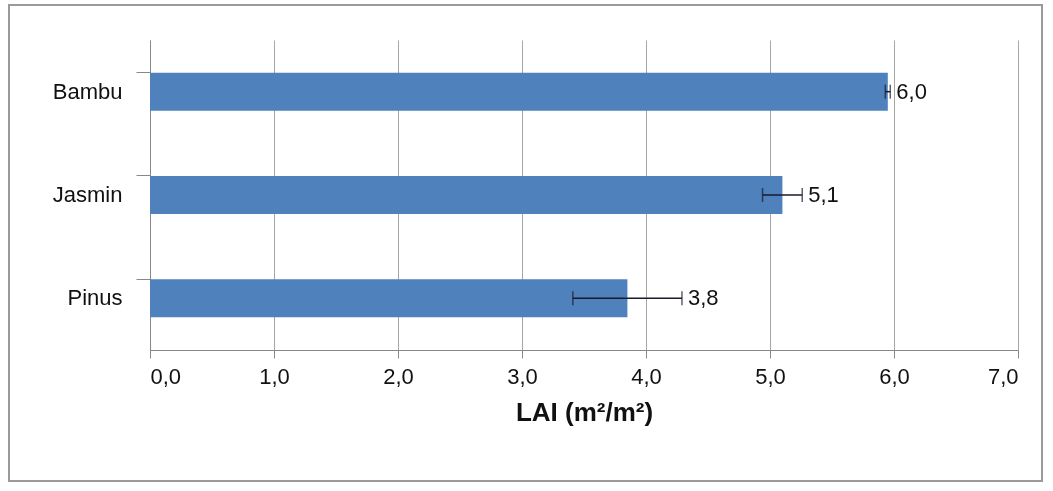 This screenshot has height=491, width=1053. I want to click on x-tick-label: 0,0, so click(166, 376).